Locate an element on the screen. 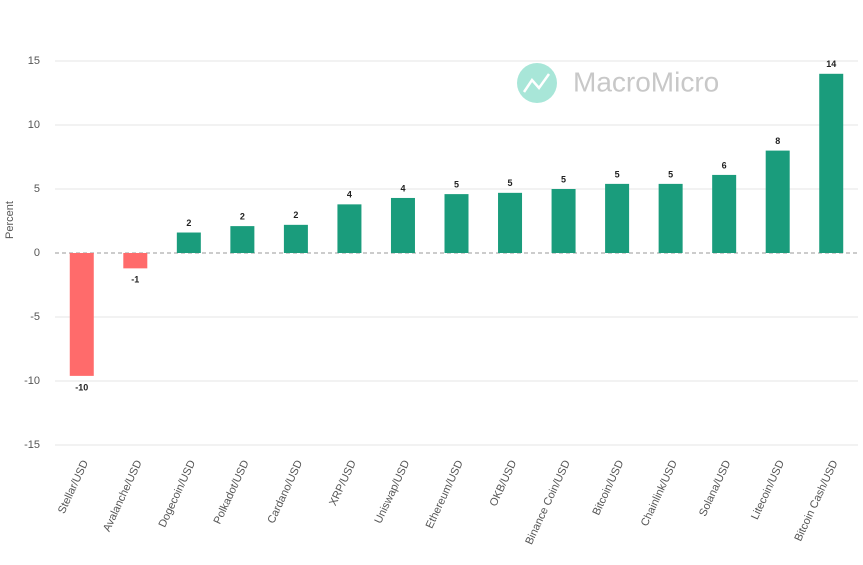 Image resolution: width=863 pixels, height=565 pixels. y-tick-label: 5 is located at coordinates (37, 189).